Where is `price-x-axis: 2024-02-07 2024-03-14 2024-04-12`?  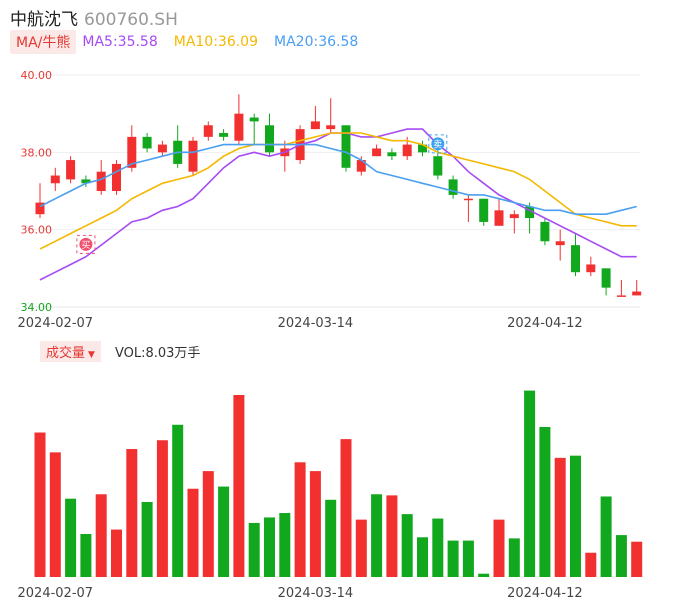 price-x-axis: 2024-02-07 2024-03-14 2024-04-12 is located at coordinates (300, 323).